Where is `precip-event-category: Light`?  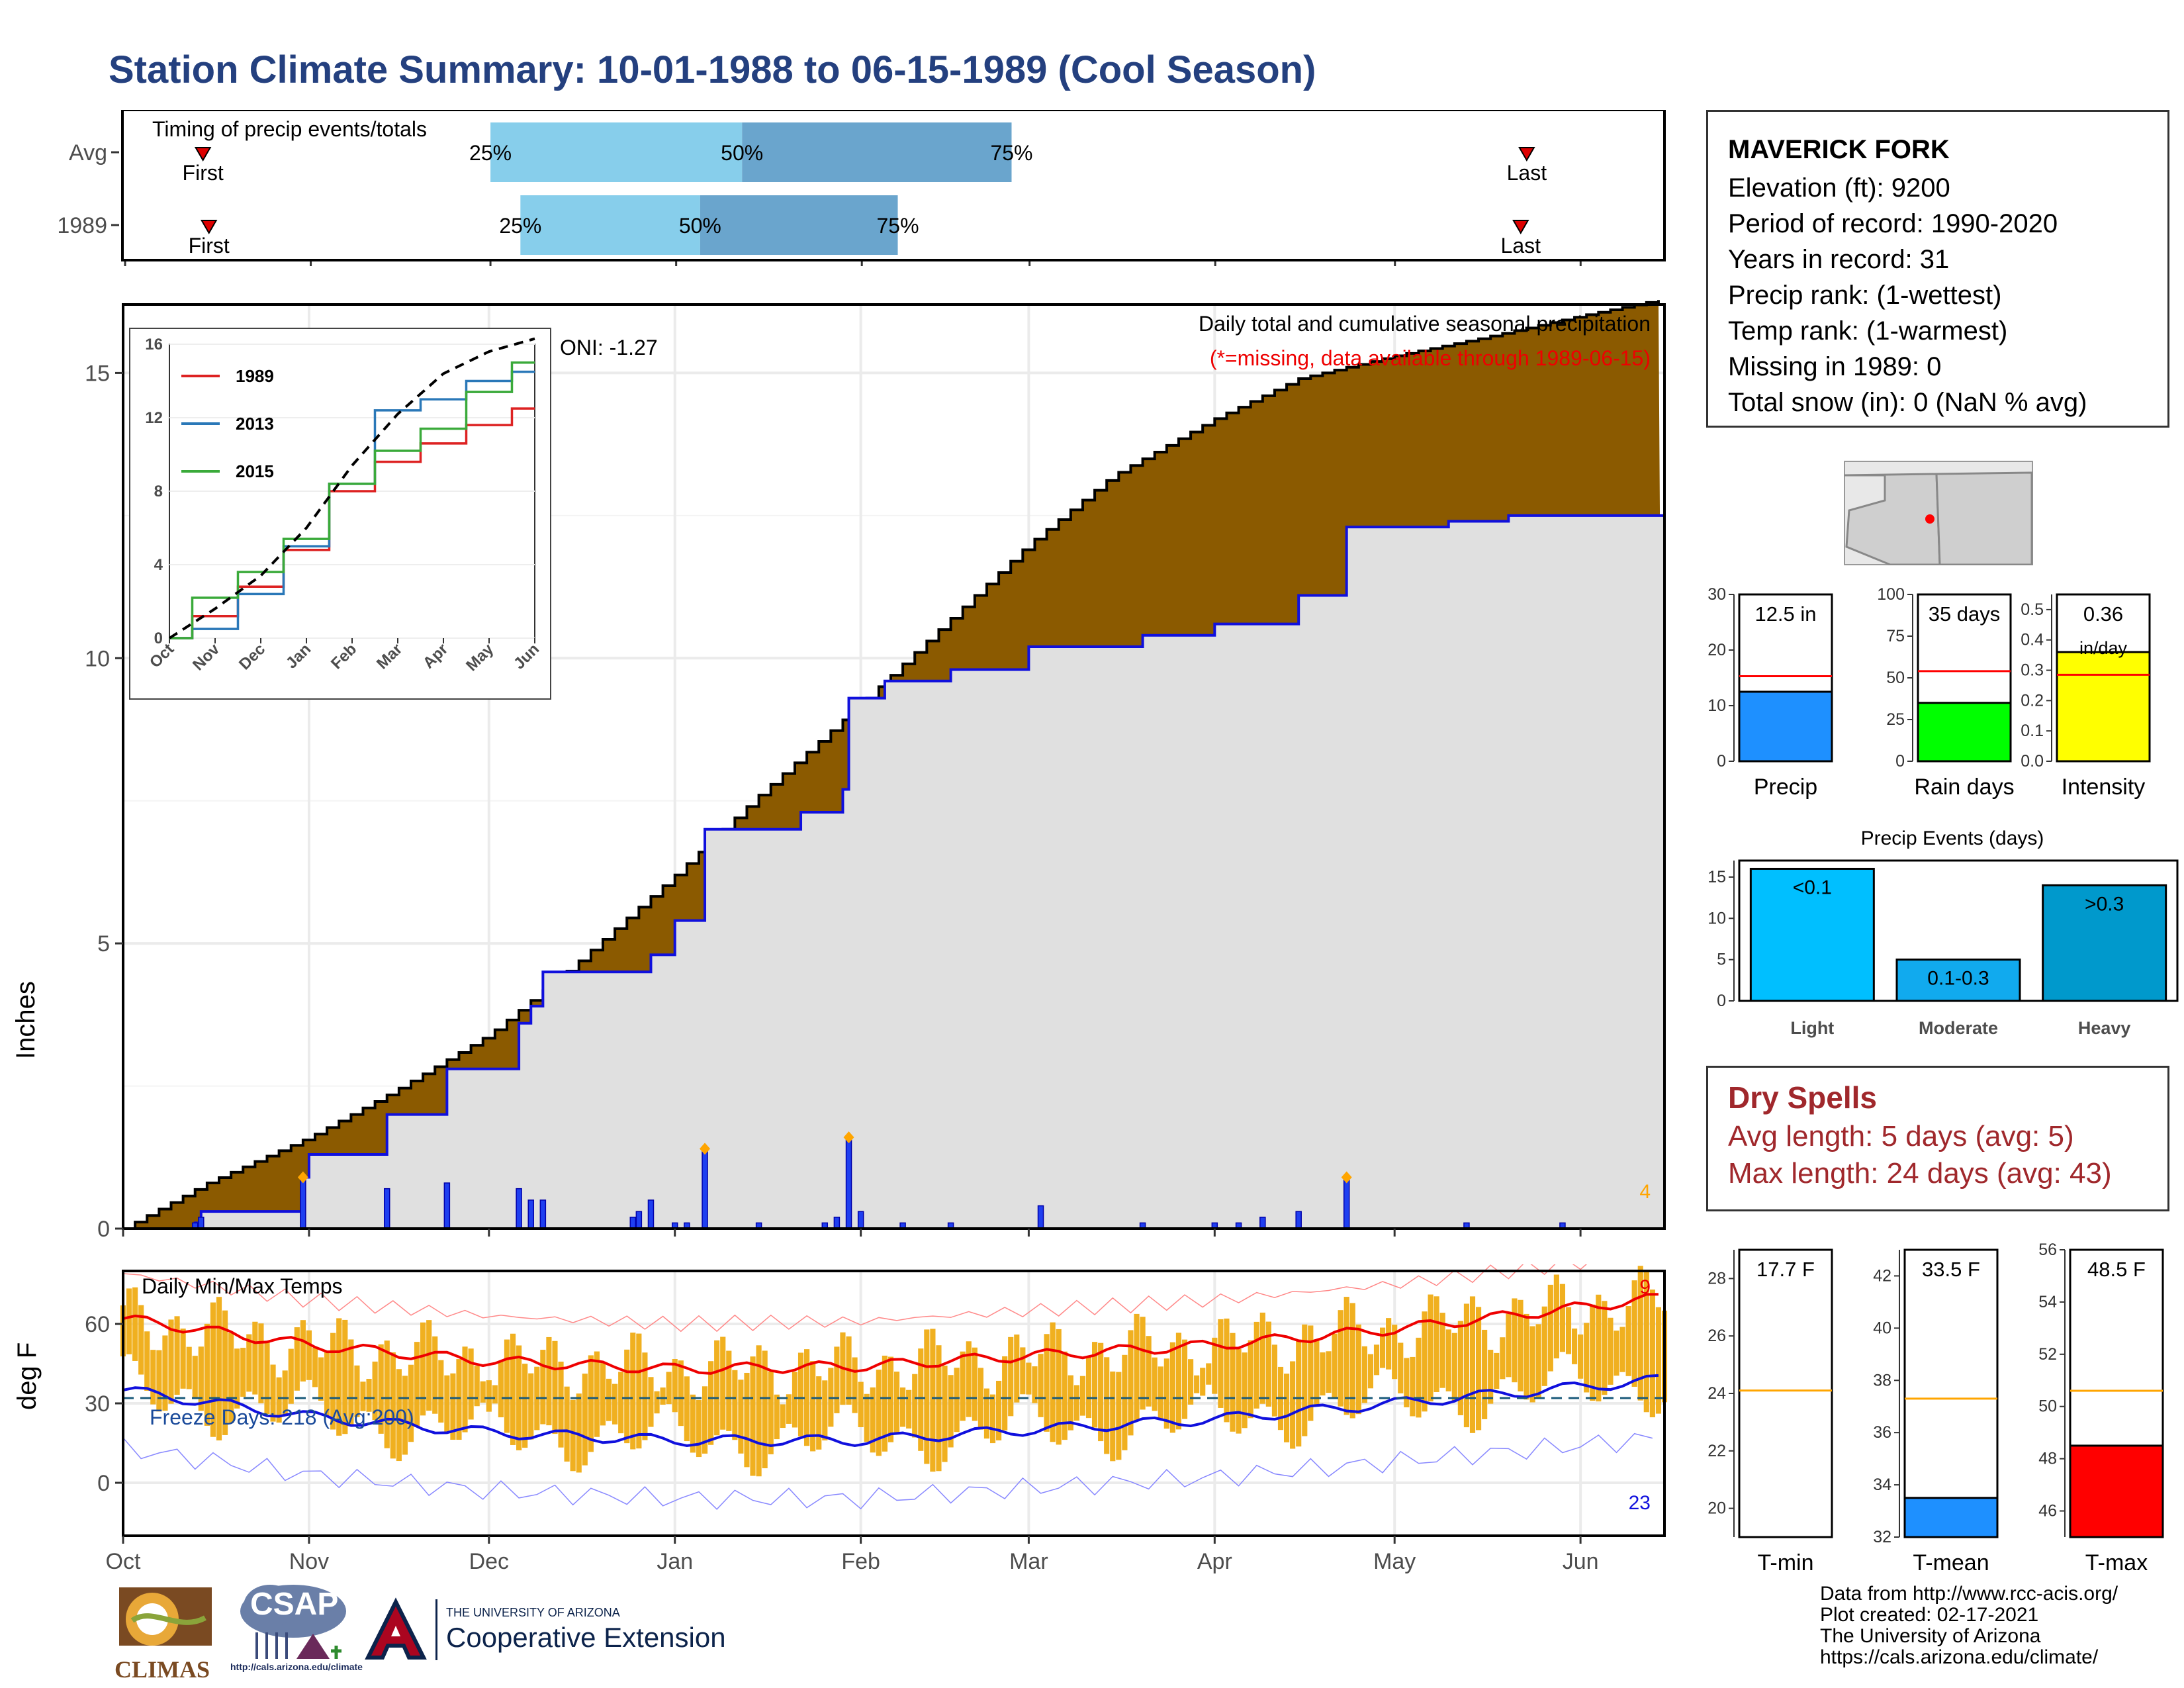
precip-event-category: Light is located at coordinates (1812, 1028).